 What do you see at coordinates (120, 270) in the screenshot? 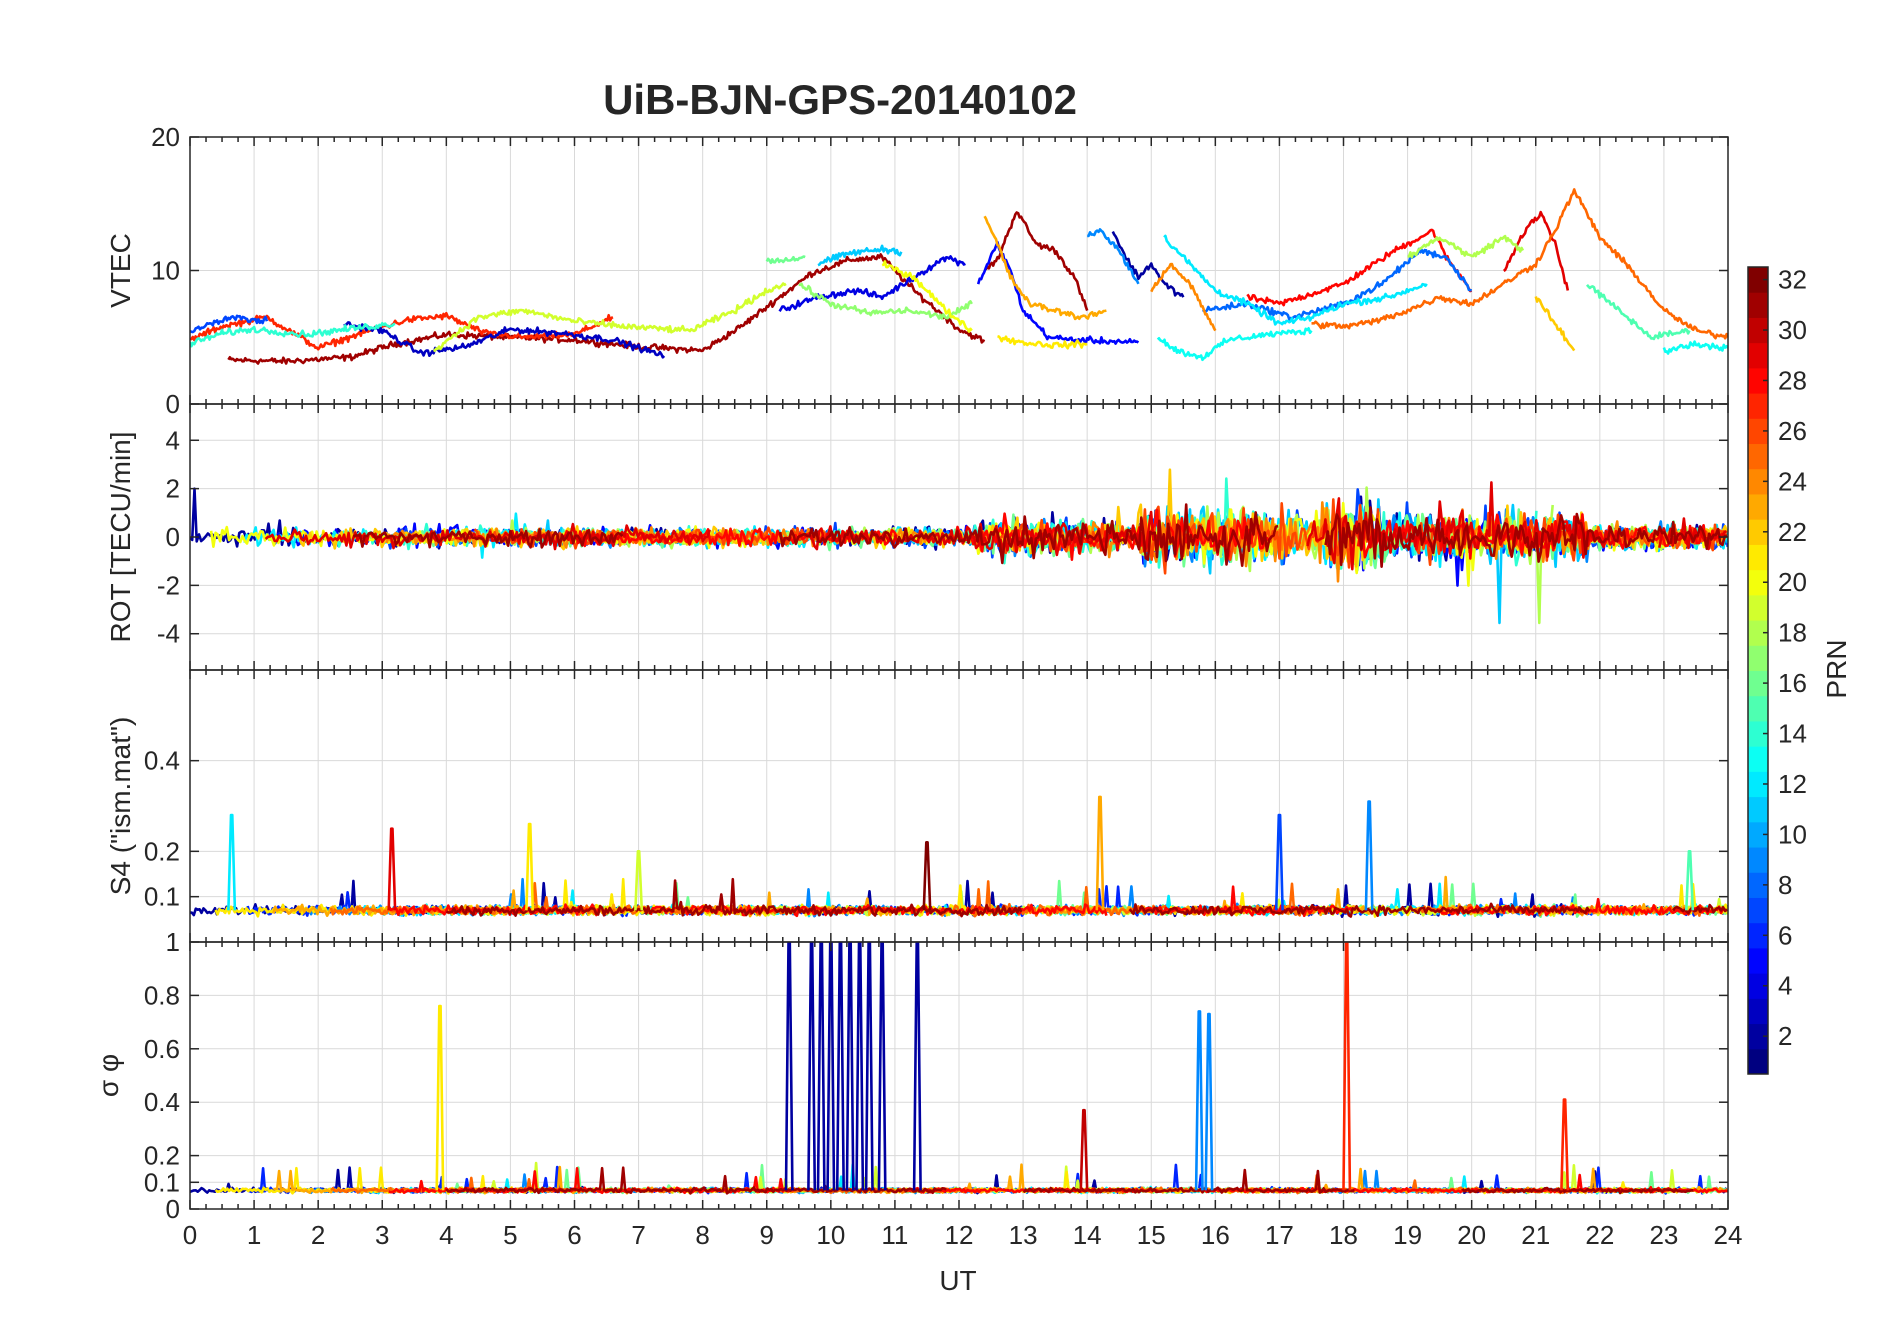
I see `y-axis-label: VTEC` at bounding box center [120, 270].